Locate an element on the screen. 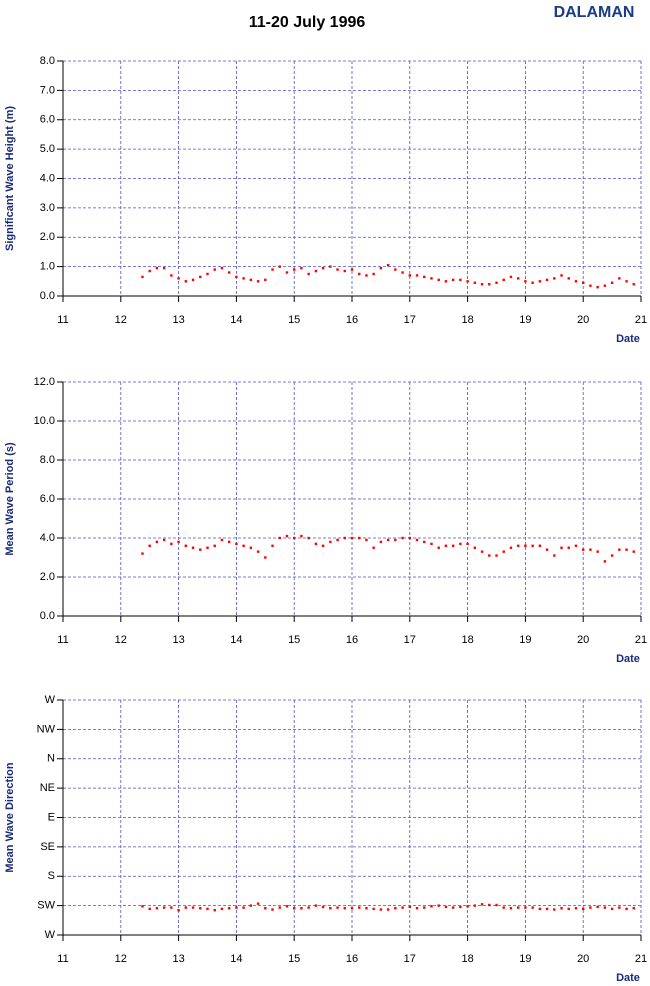 This screenshot has width=650, height=986. y-tick-label: 5.0 is located at coordinates (47, 149).